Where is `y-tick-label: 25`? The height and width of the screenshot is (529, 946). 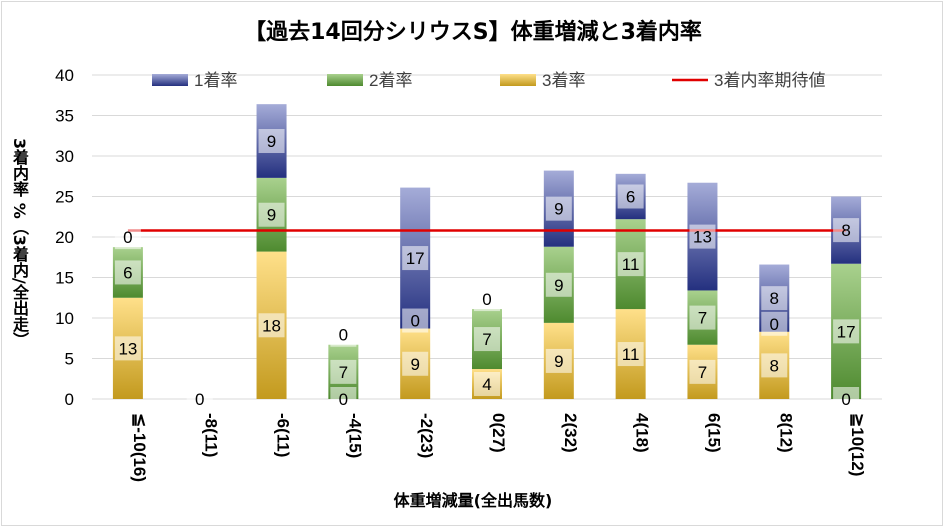 y-tick-label: 25 is located at coordinates (64, 197).